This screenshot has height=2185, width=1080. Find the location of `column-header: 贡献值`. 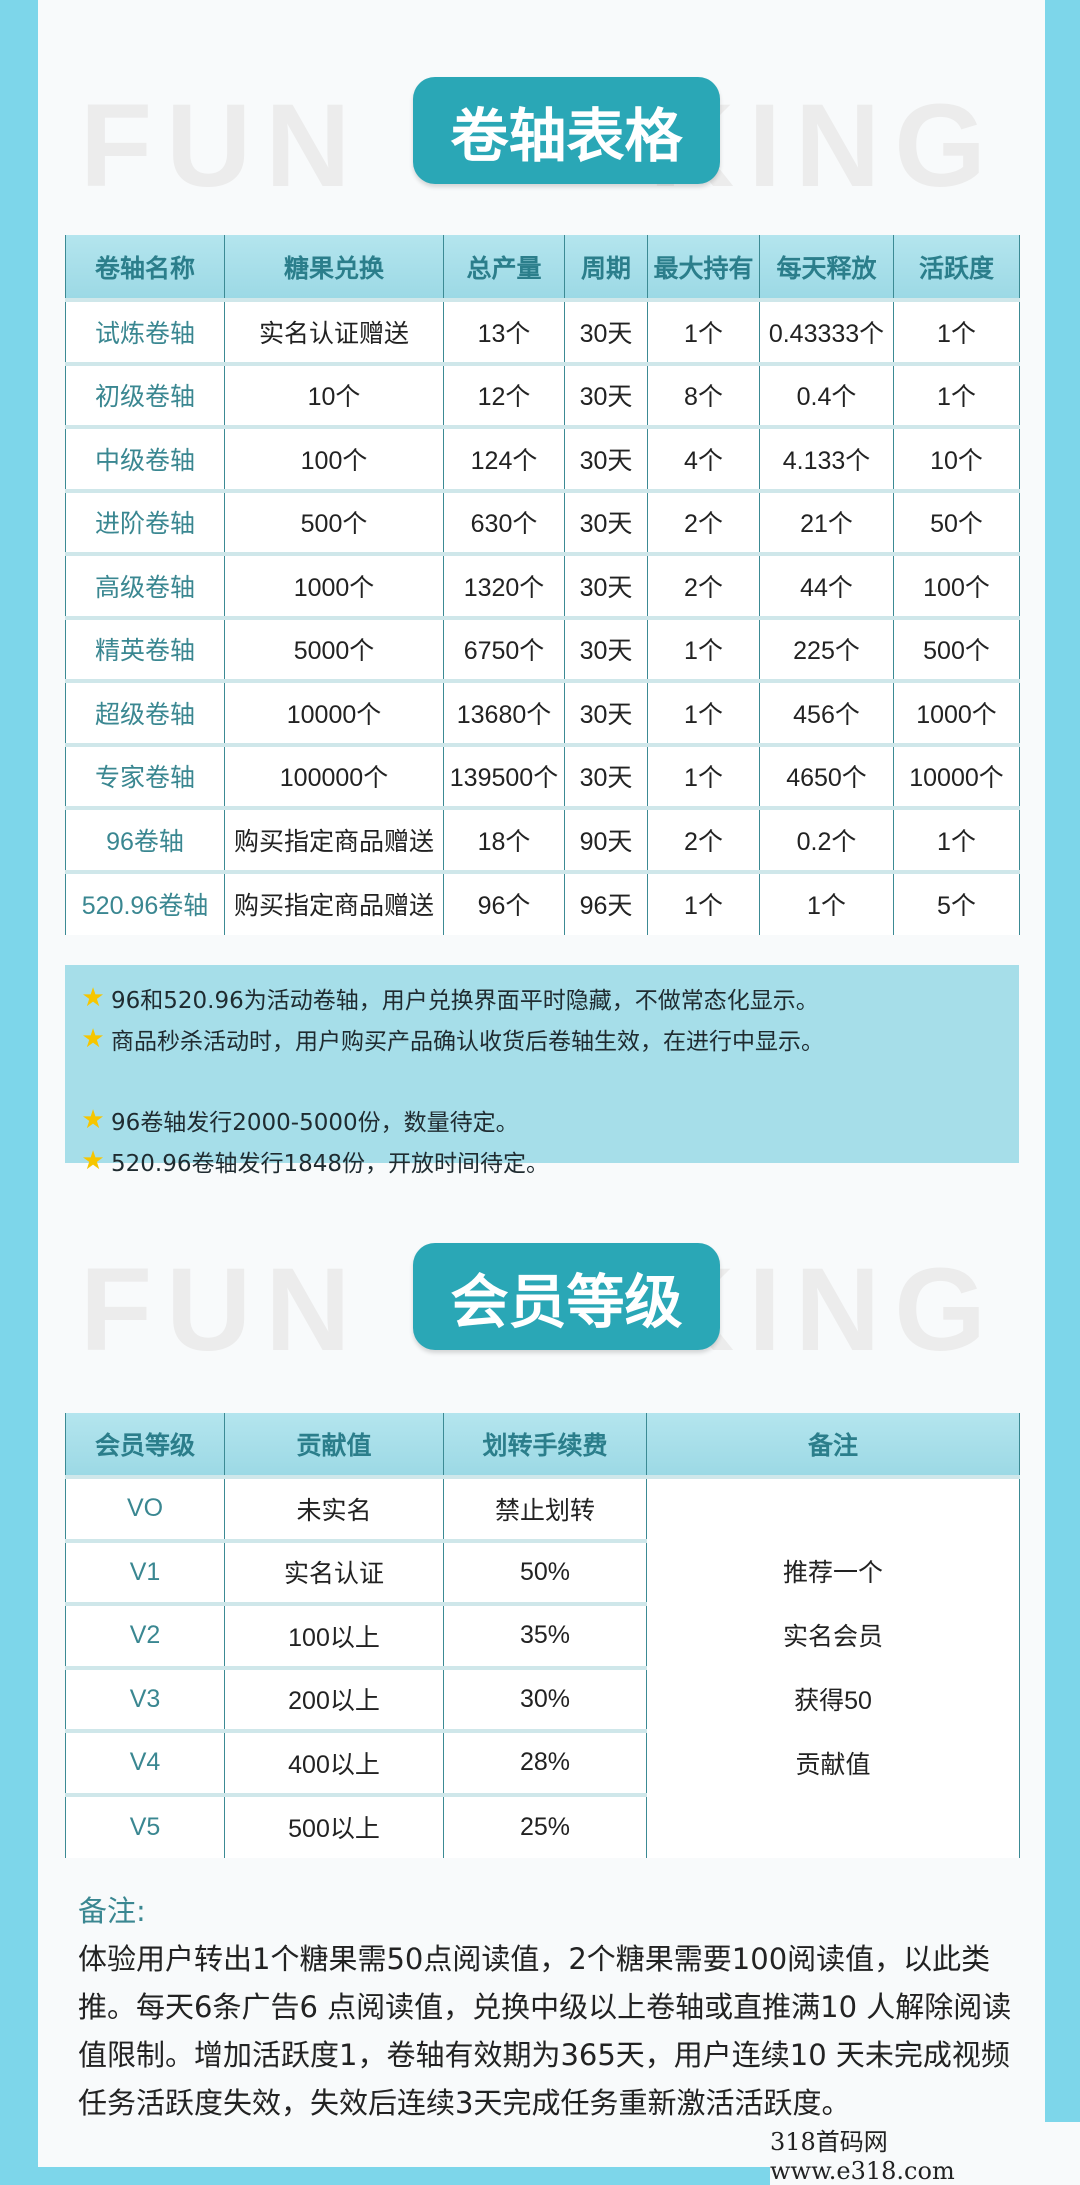

column-header: 贡献值 is located at coordinates (334, 1445).